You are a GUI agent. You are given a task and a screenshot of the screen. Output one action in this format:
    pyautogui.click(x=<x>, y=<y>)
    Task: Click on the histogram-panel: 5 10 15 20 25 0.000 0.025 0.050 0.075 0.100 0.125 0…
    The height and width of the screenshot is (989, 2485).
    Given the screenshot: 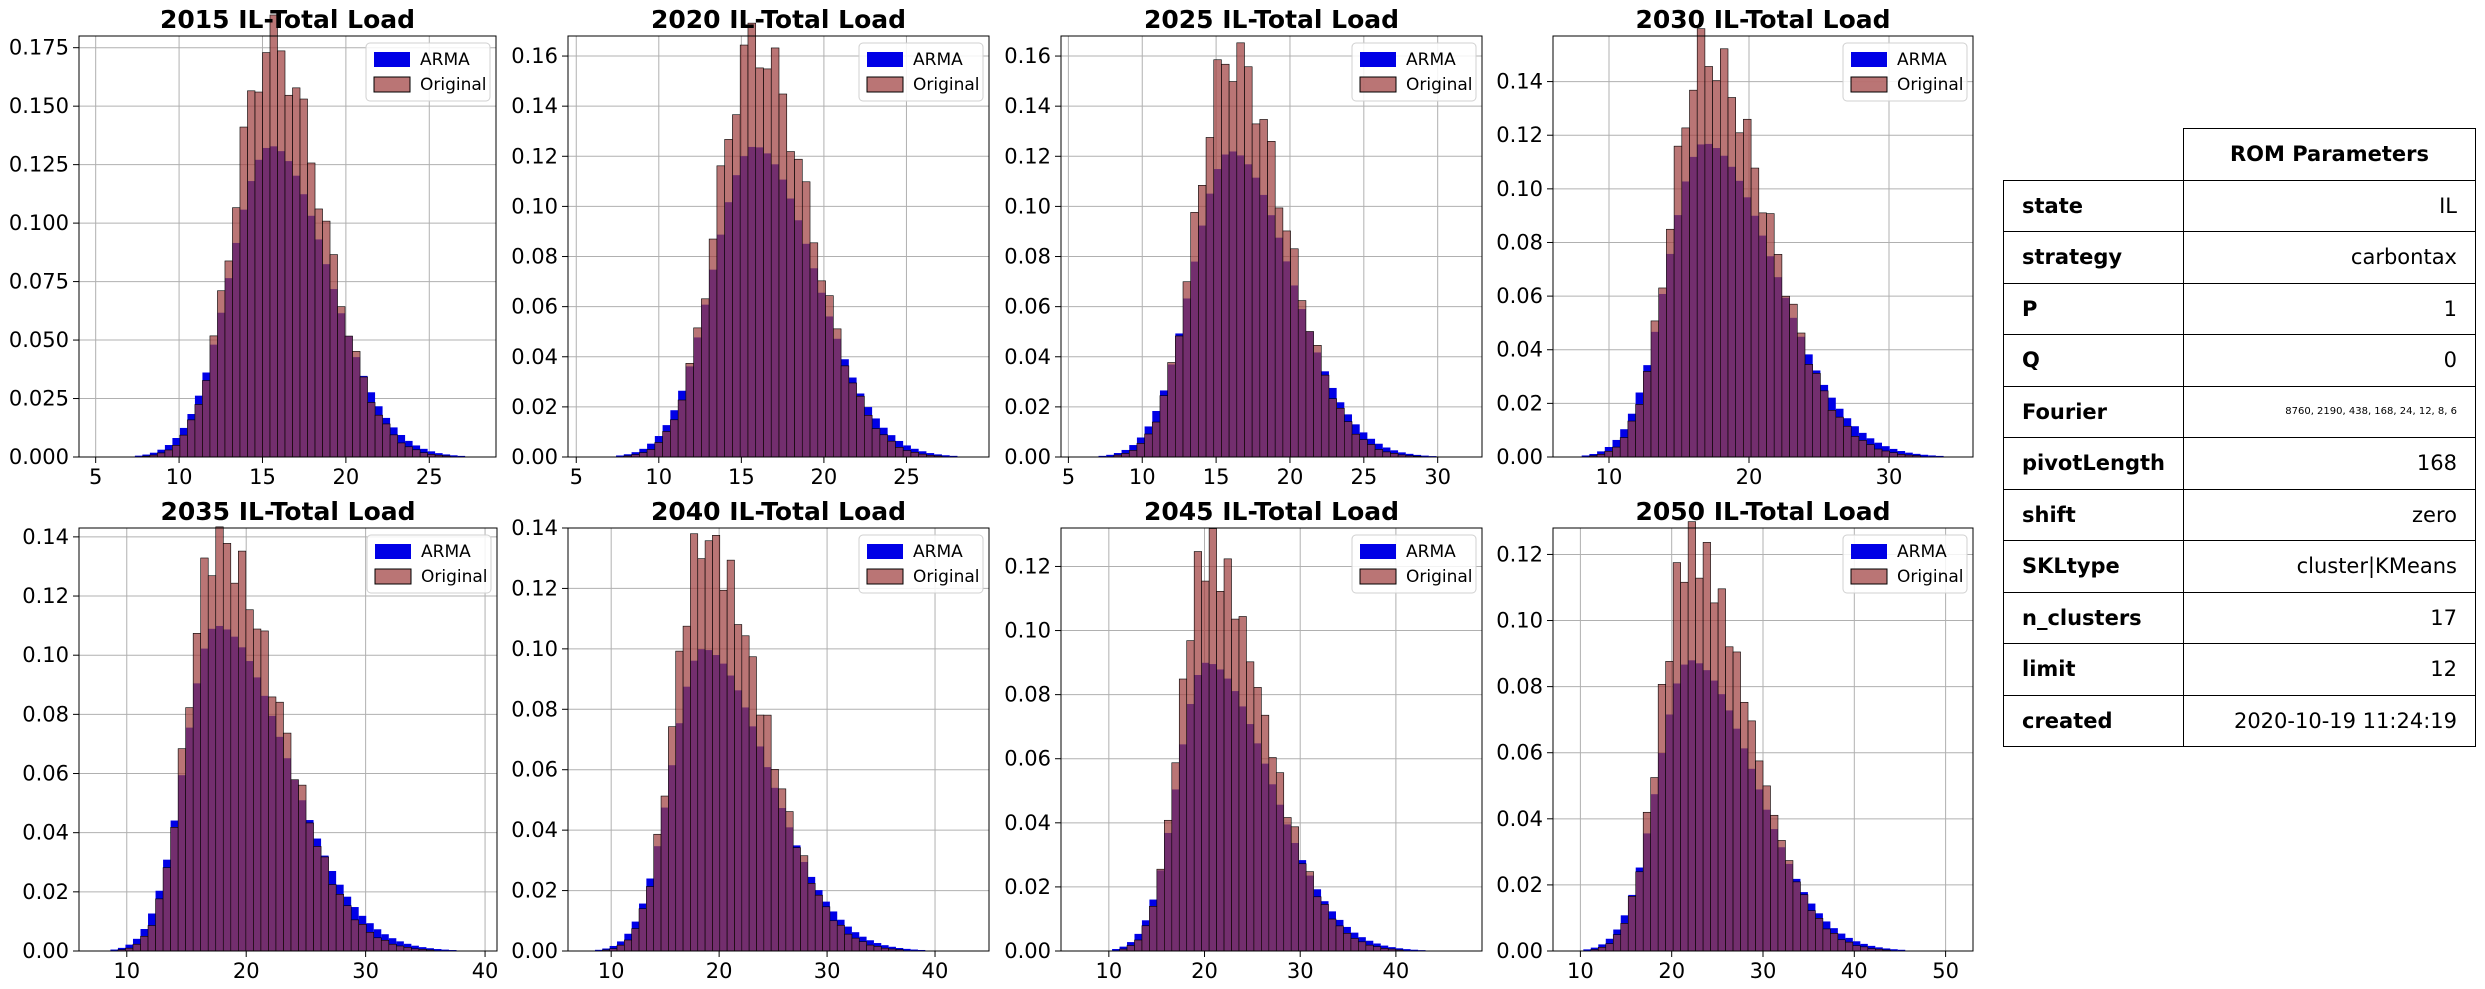 What is the action you would take?
    pyautogui.click(x=253, y=247)
    